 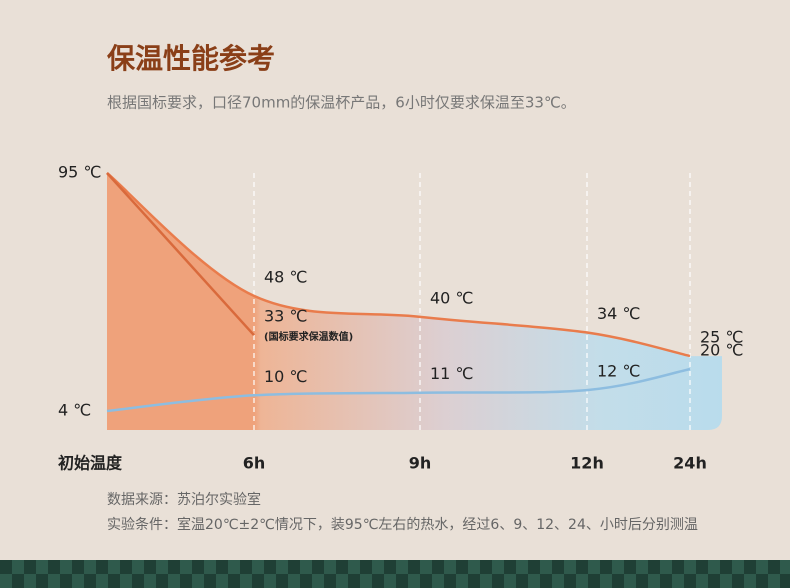 What do you see at coordinates (74, 410) in the screenshot?
I see `value-label: 4 ℃` at bounding box center [74, 410].